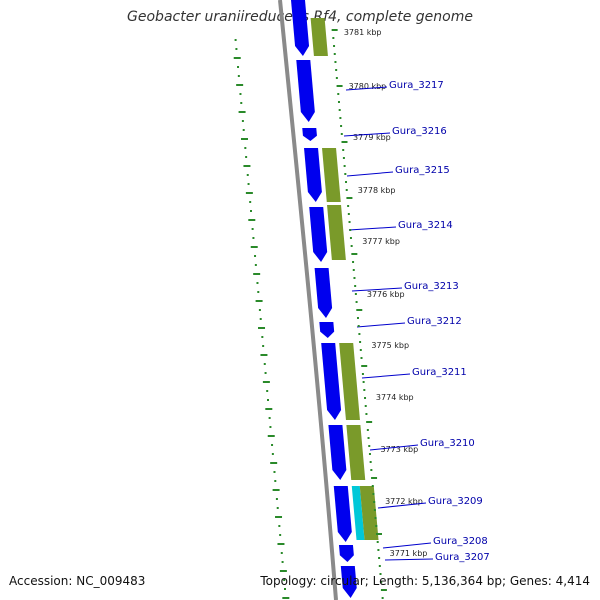 Image resolution: width=600 pixels, height=600 pixels. Describe the element at coordinates (439, 372) in the screenshot. I see `gene-label: Gura_3211` at that location.